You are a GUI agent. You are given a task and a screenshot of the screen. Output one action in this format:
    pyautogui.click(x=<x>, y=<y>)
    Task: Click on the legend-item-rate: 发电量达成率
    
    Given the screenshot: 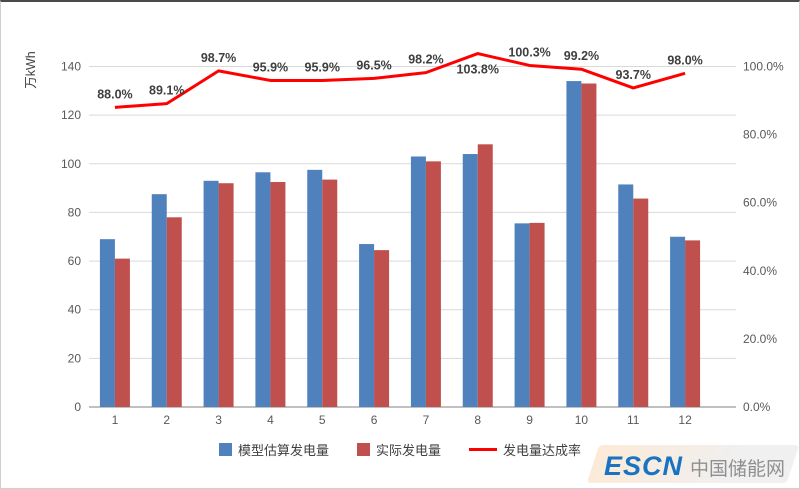 What is the action you would take?
    pyautogui.click(x=525, y=449)
    